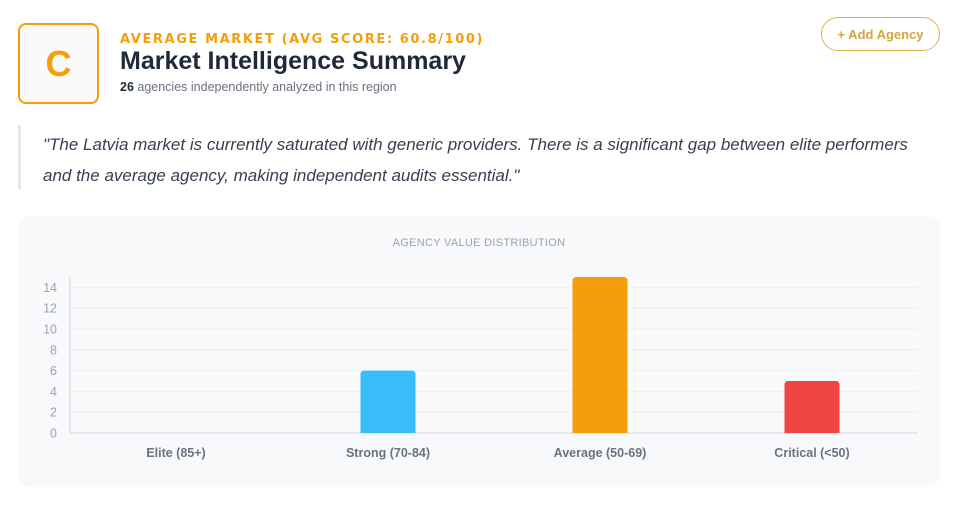 The height and width of the screenshot is (507, 958). What do you see at coordinates (811, 453) in the screenshot?
I see `x-tick-label: Critical (<50)` at bounding box center [811, 453].